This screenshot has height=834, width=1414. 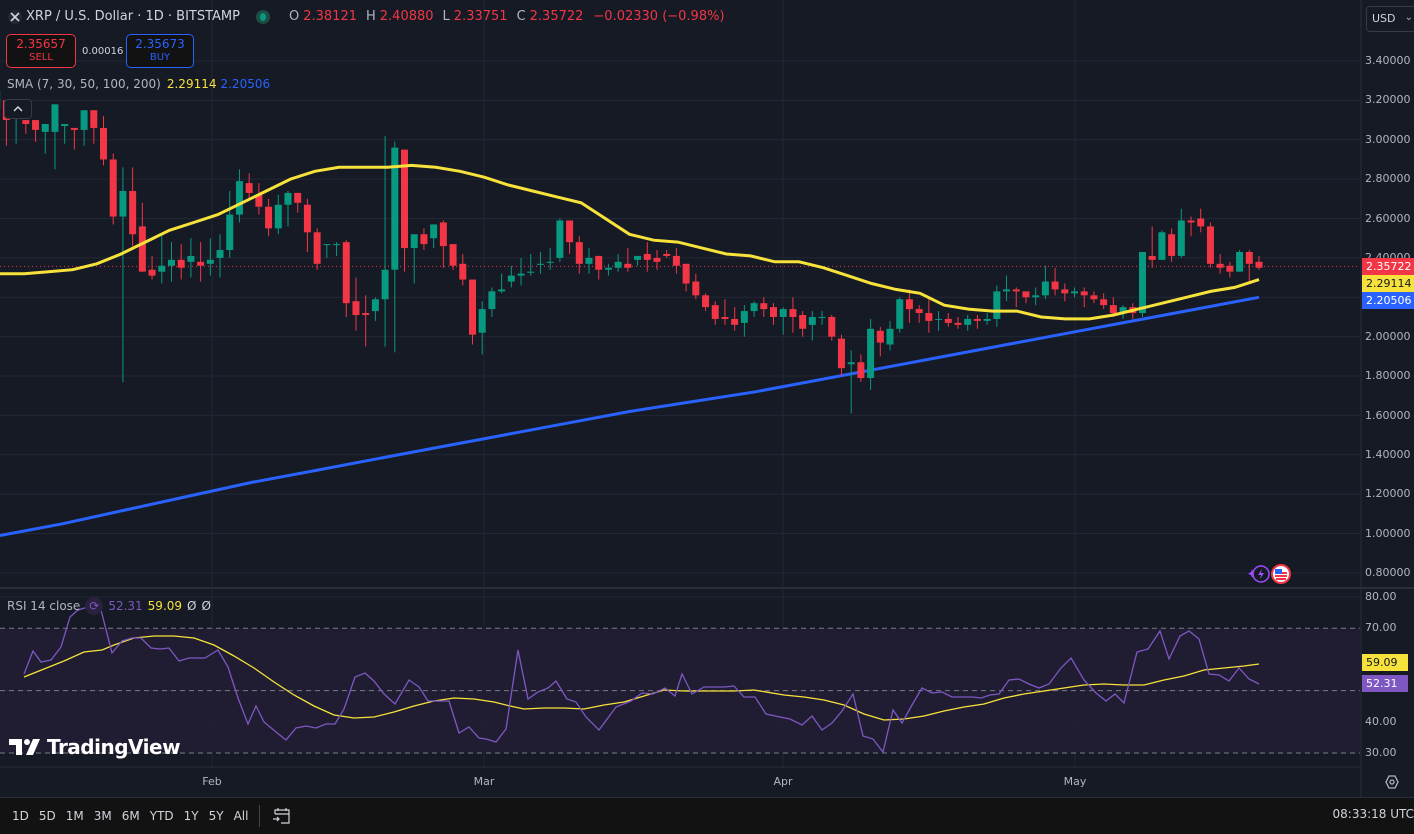 I want to click on calendar-goto-icon, so click(x=282, y=816).